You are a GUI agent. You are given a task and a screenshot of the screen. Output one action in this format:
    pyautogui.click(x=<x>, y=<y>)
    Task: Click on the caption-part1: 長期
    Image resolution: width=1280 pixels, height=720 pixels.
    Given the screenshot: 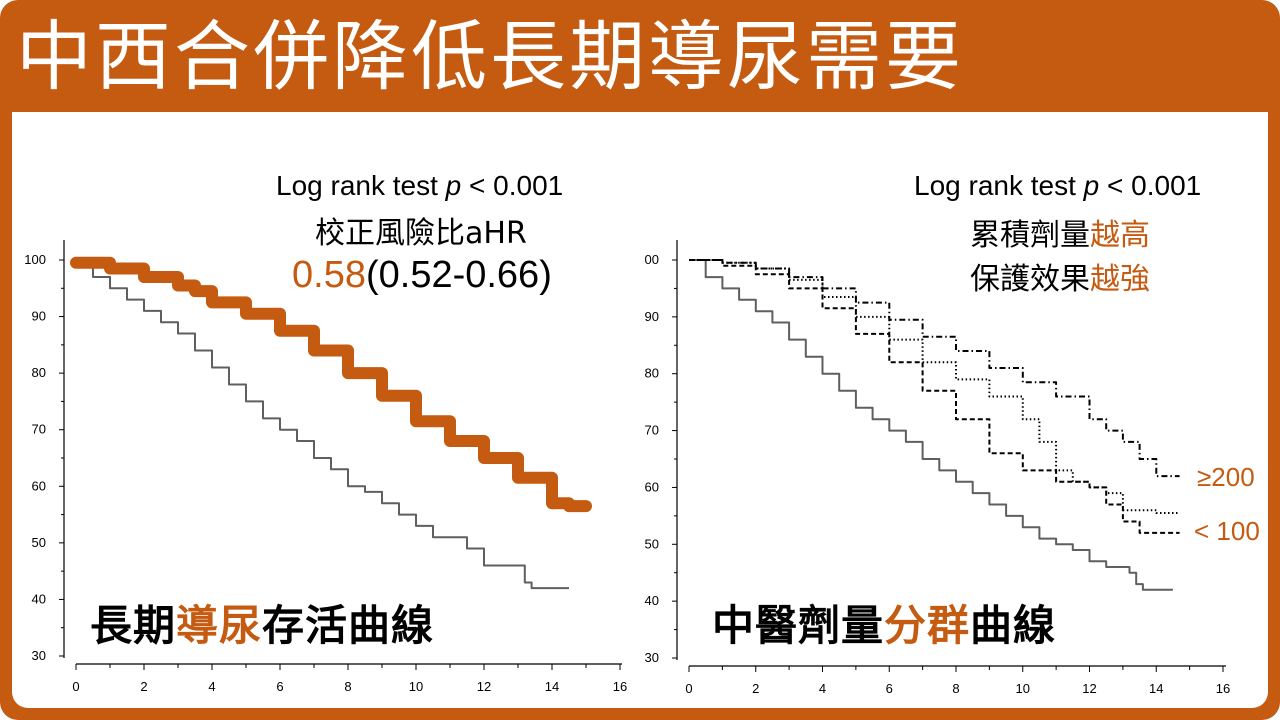 What is the action you would take?
    pyautogui.click(x=133, y=625)
    